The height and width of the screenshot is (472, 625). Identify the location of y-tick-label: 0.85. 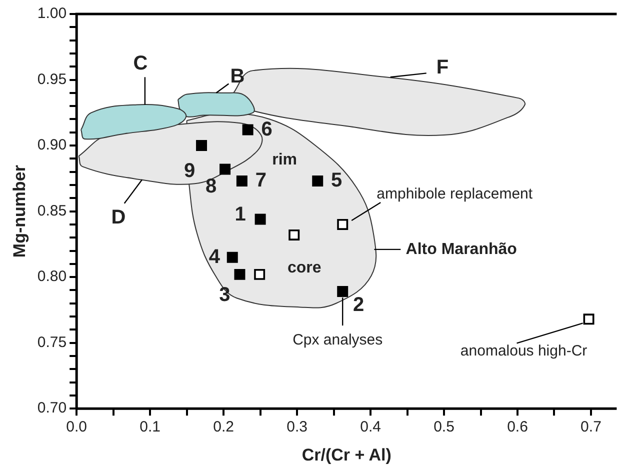
(52, 211).